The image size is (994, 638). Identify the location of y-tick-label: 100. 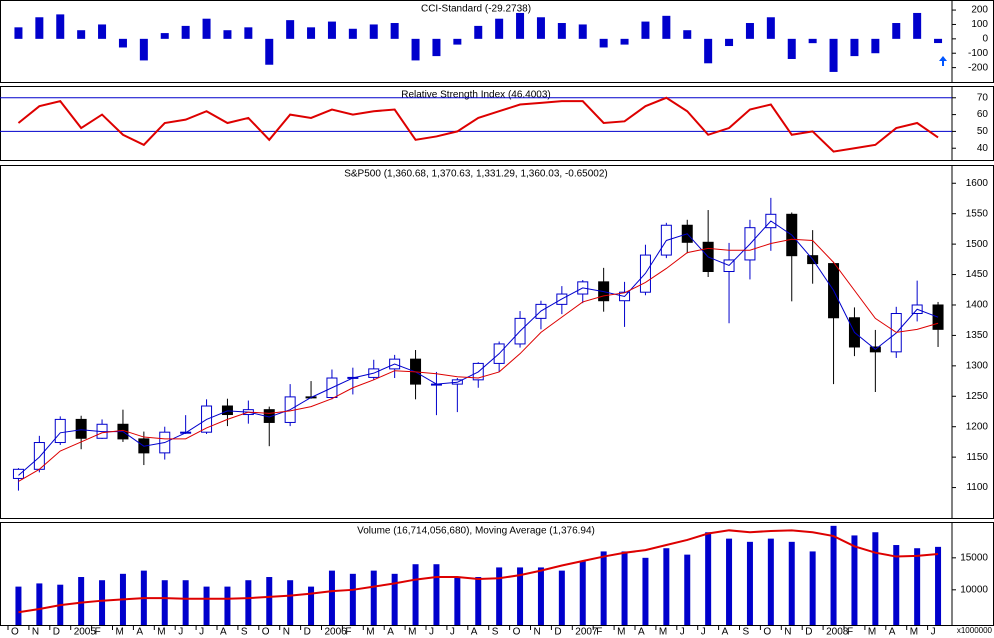
(979, 24).